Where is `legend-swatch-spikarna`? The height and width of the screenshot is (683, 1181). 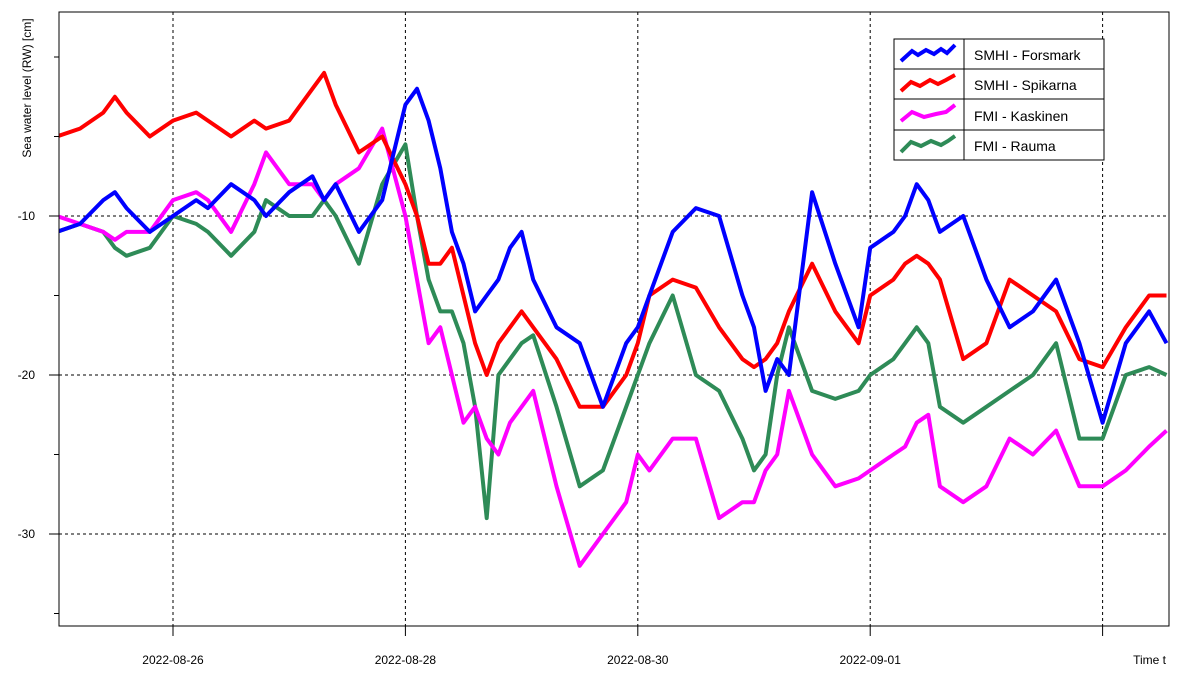 legend-swatch-spikarna is located at coordinates (927, 83).